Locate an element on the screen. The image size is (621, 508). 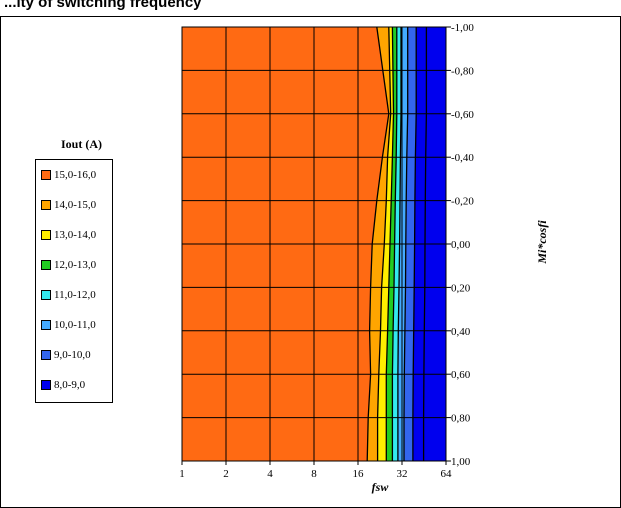
y-tick-label: 0,00 is located at coordinates (461, 245).